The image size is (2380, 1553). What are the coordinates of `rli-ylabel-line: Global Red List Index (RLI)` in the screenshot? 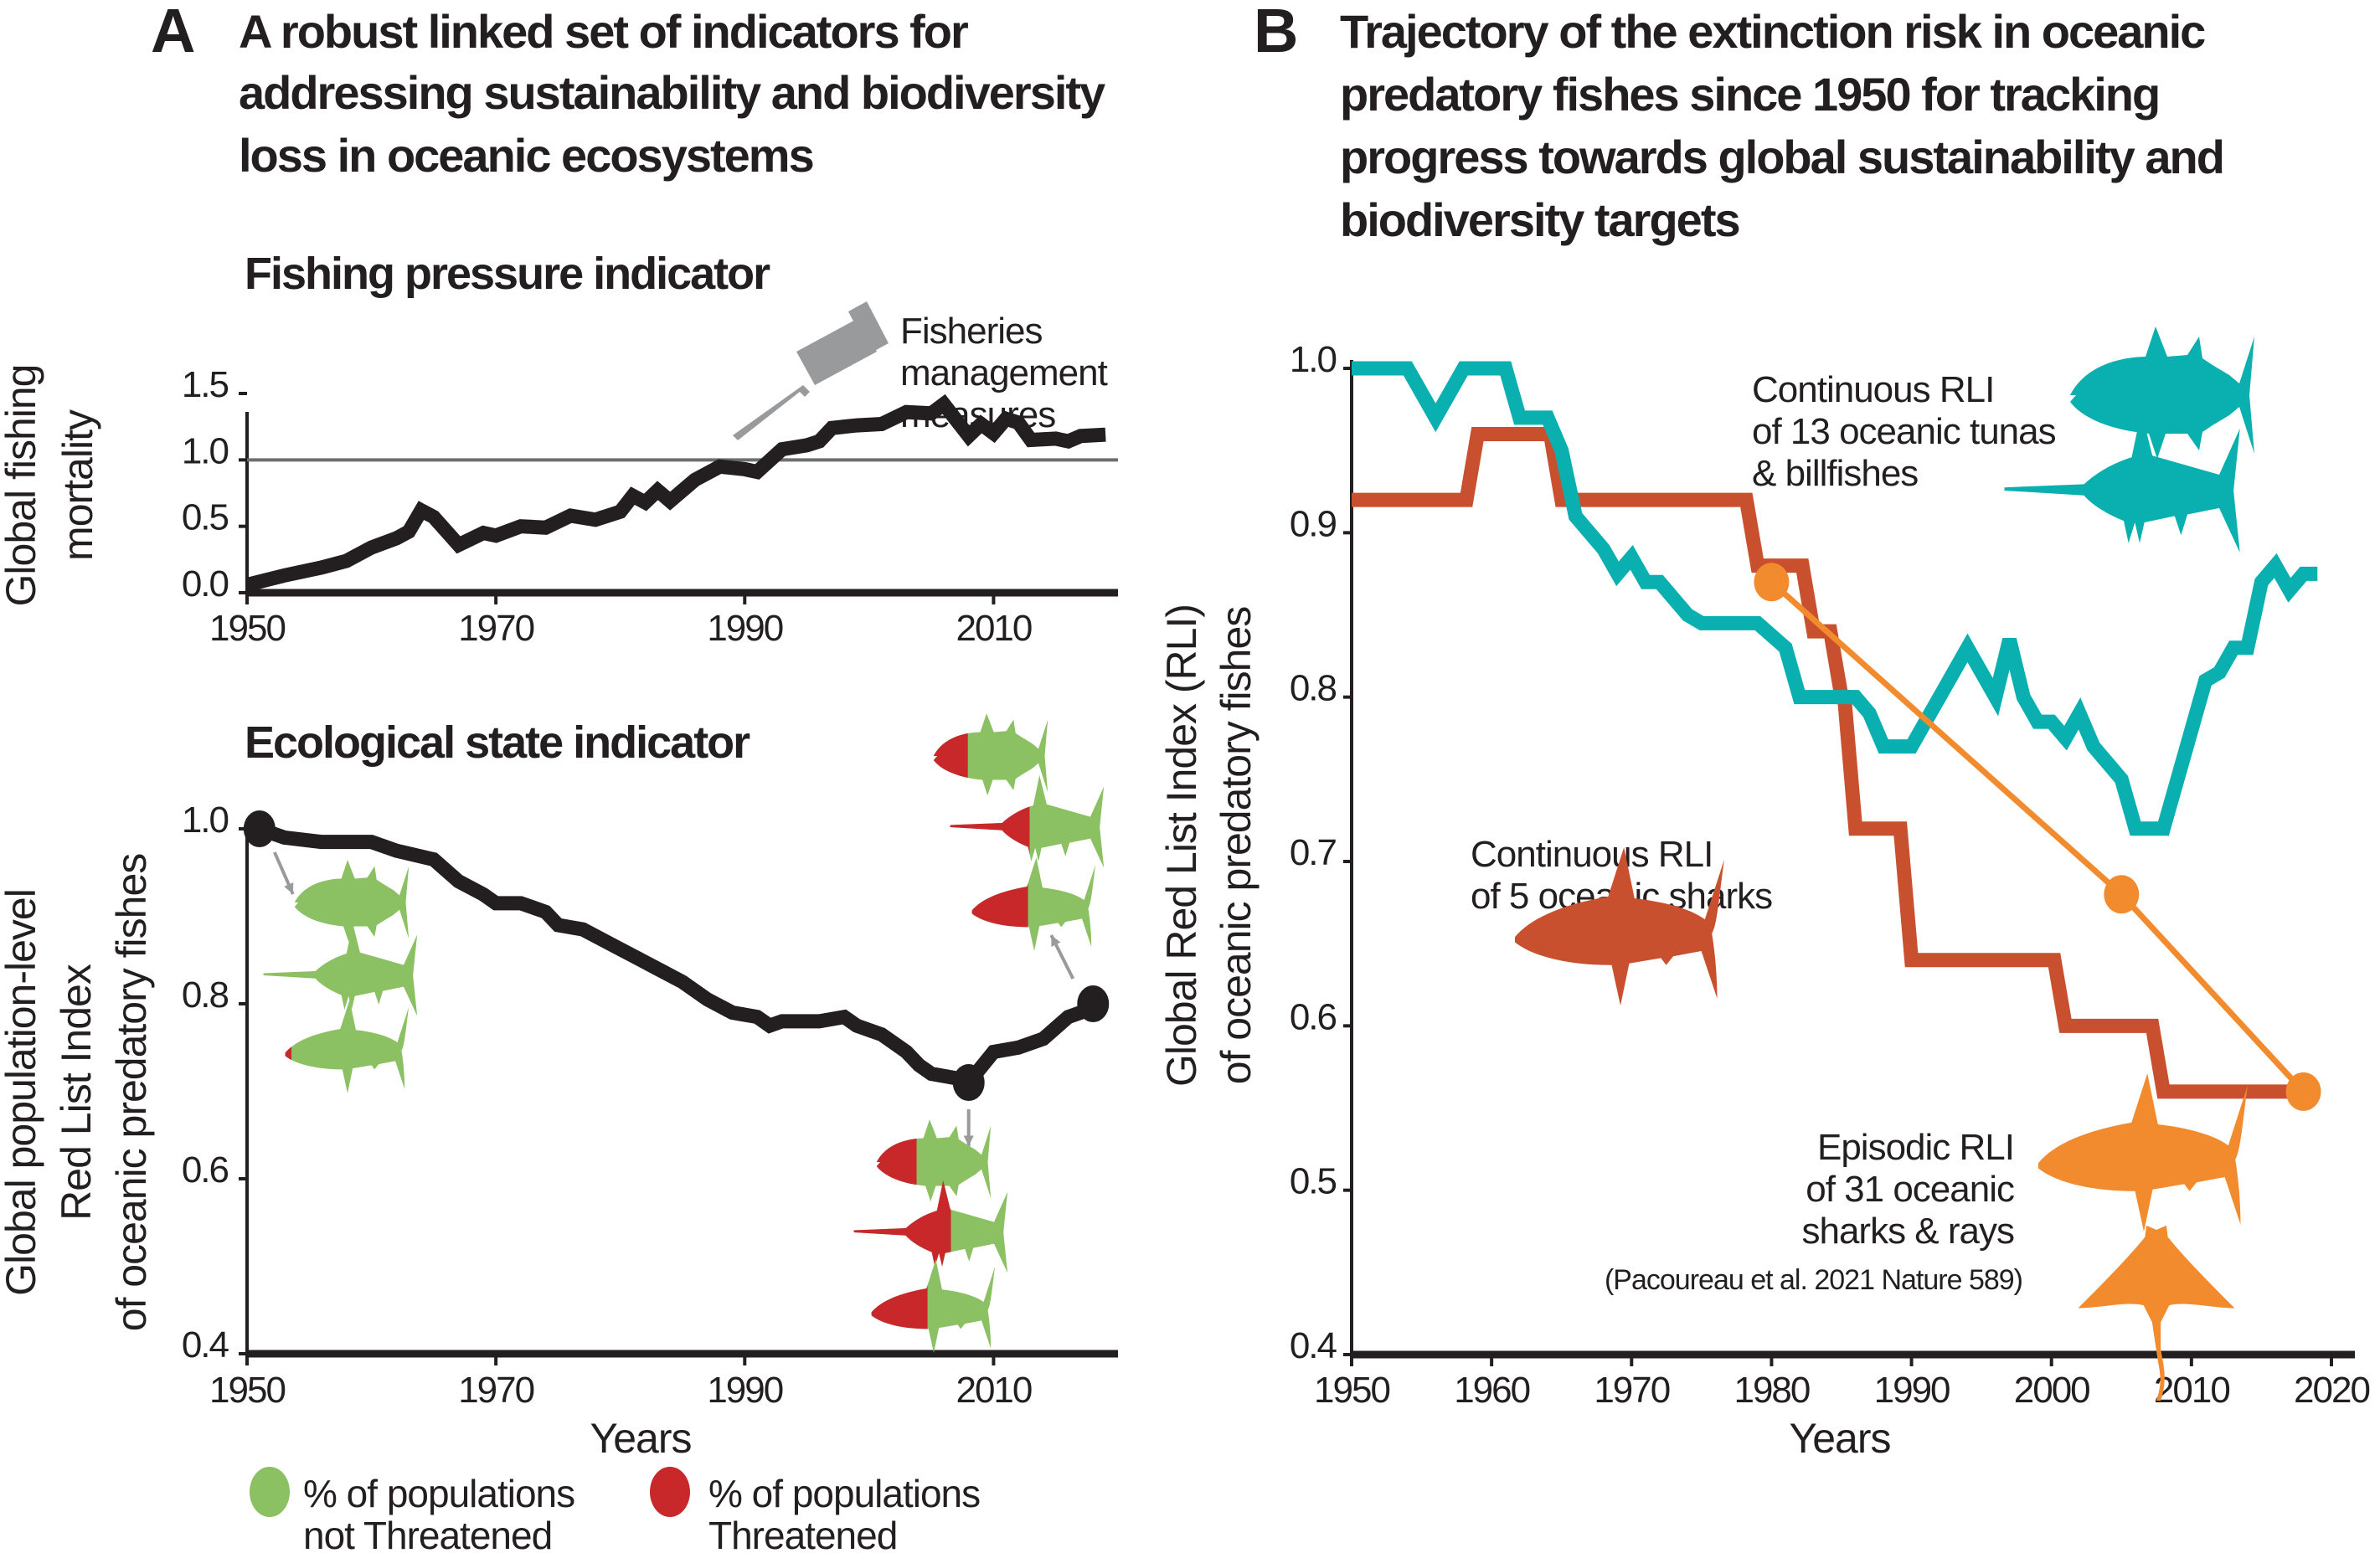 It's located at (1181, 845).